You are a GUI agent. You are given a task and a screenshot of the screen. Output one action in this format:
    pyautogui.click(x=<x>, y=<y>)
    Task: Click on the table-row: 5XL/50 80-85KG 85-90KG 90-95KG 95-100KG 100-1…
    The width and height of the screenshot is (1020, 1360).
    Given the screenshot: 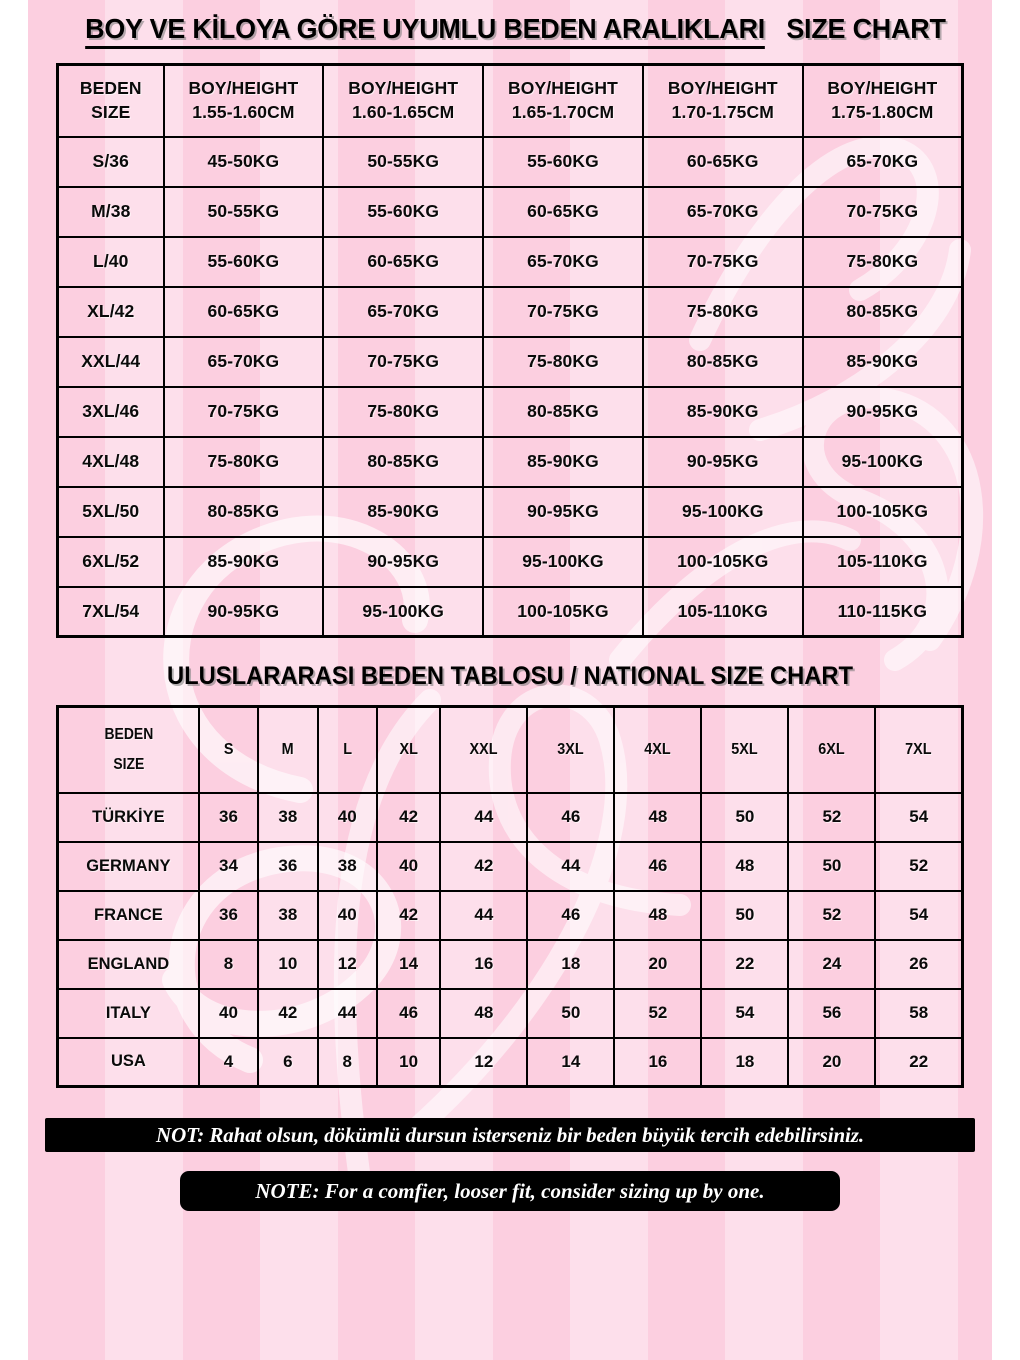 What is the action you would take?
    pyautogui.click(x=510, y=511)
    